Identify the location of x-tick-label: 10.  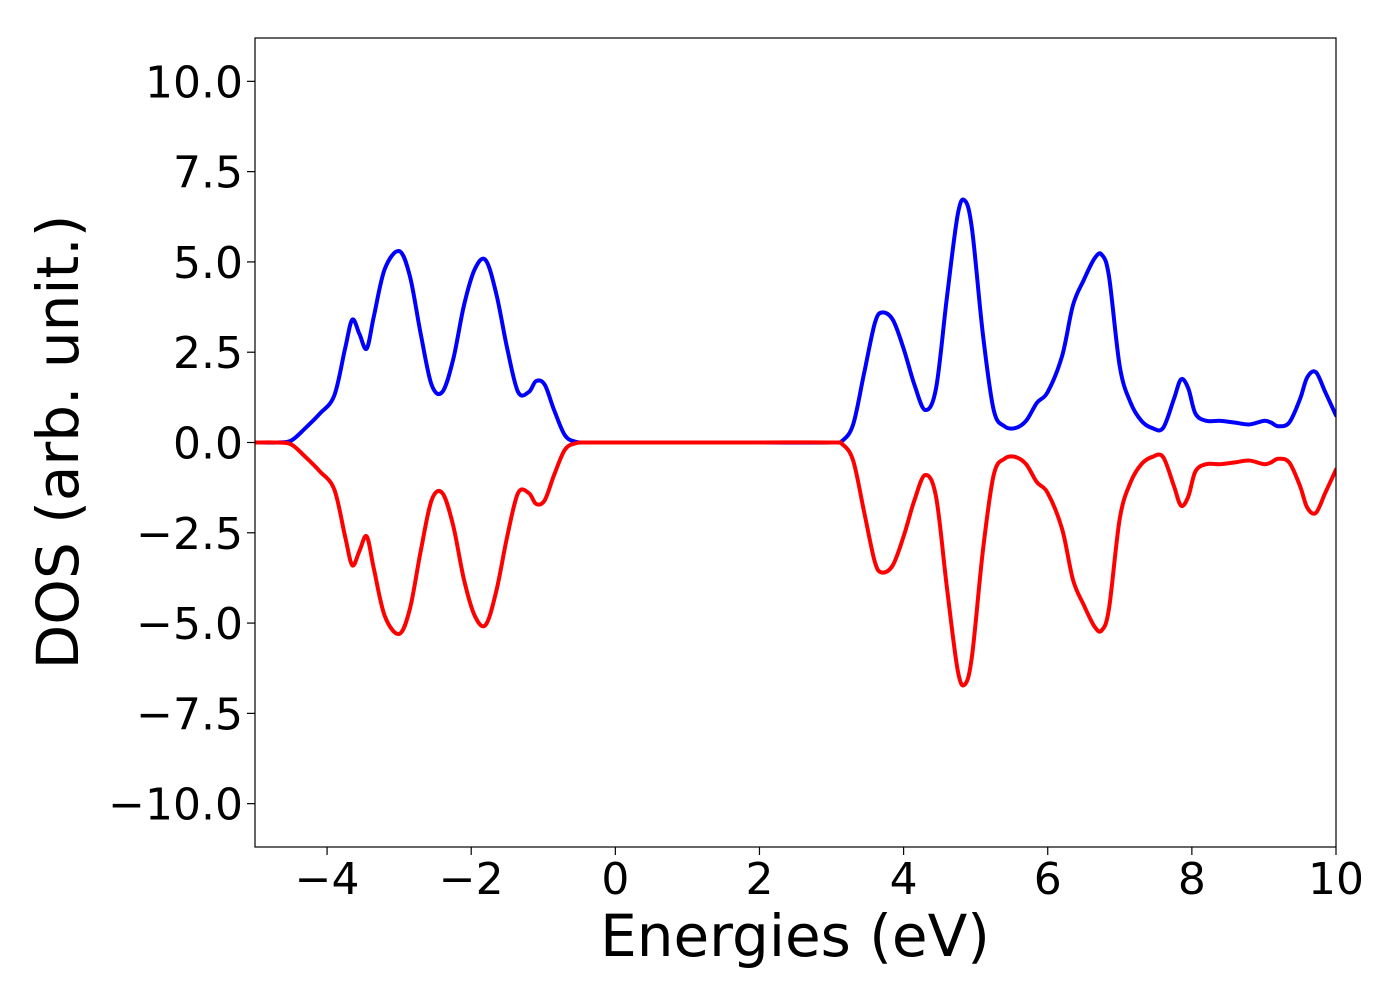
(1336, 879).